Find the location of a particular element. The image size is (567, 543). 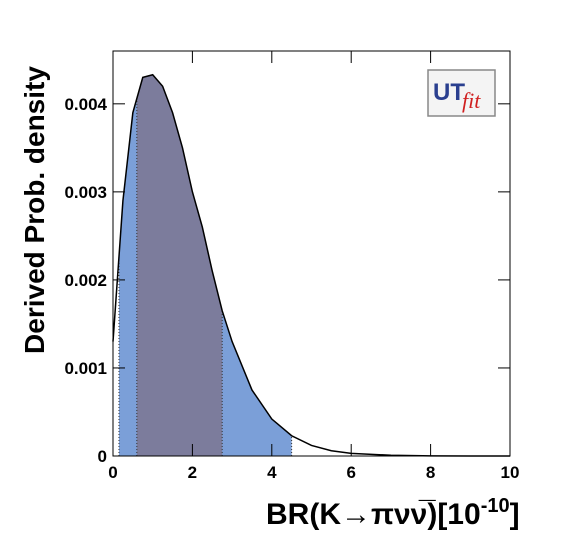

y-tick-label: 0 is located at coordinates (102, 456).